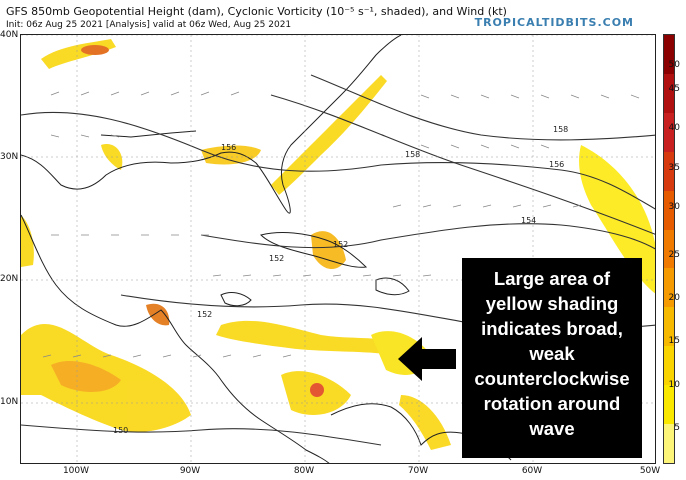 The height and width of the screenshot is (480, 686). Describe the element at coordinates (190, 471) in the screenshot. I see `lon-label: 90W` at that location.